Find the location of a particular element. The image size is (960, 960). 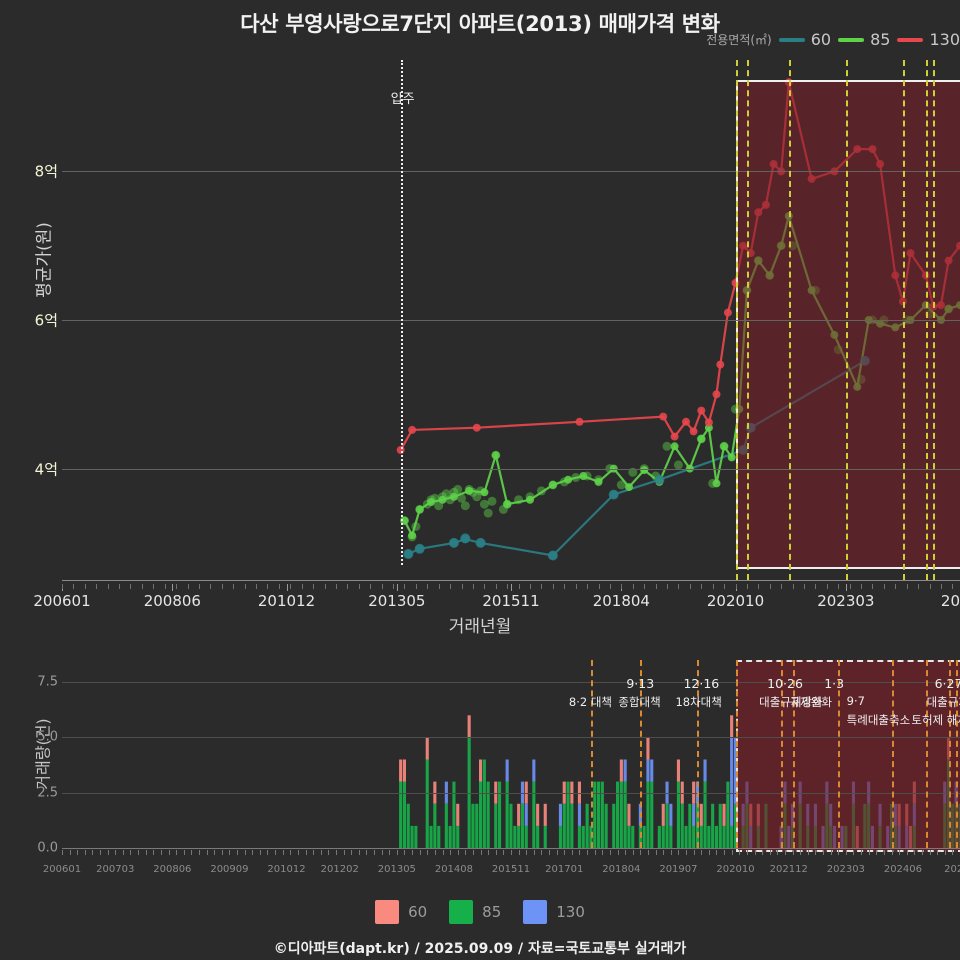

volume-legend-item-130: 130 is located at coordinates (554, 912).